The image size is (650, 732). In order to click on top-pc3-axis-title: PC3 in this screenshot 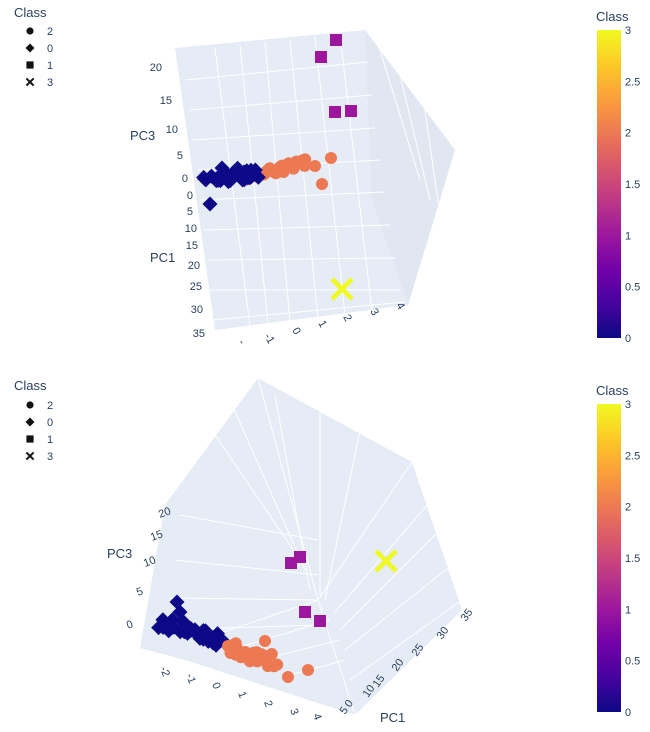, I will do `click(142, 135)`.